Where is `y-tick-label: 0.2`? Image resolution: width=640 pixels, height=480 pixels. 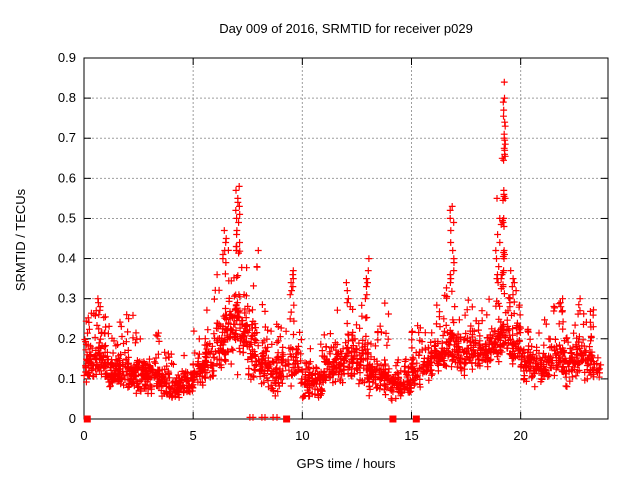 y-tick-label: 0.2 is located at coordinates (67, 338).